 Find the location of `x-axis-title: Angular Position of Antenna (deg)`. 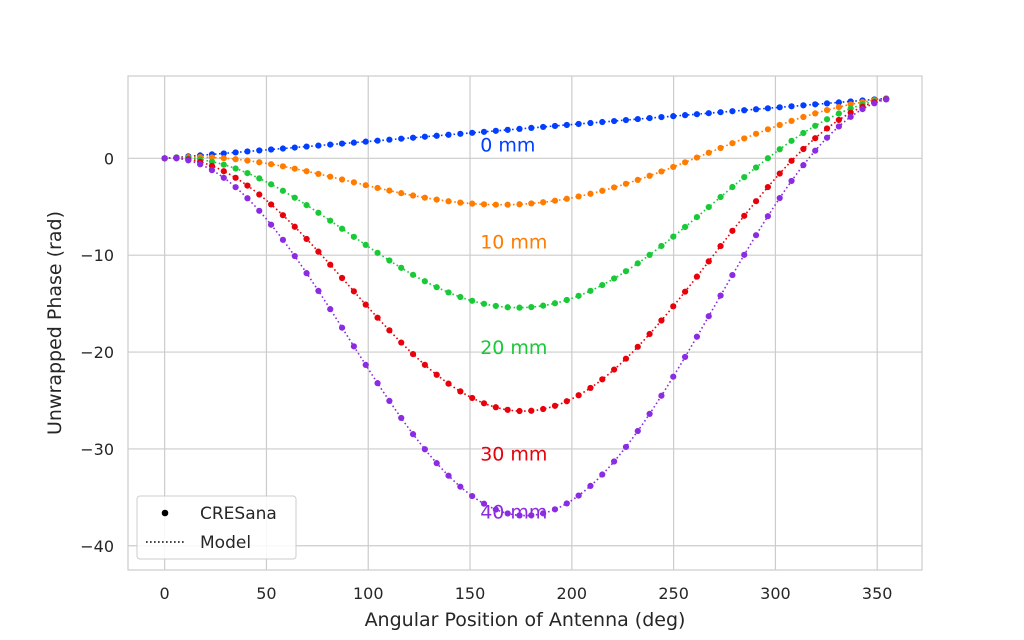

x-axis-title: Angular Position of Antenna (deg) is located at coordinates (525, 620).